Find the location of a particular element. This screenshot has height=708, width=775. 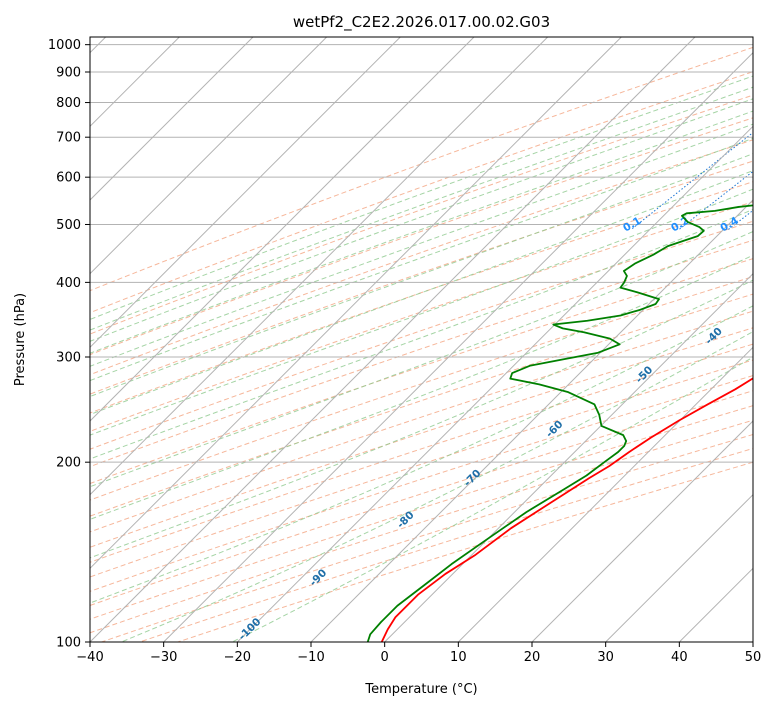

x-tick-label: 40 is located at coordinates (679, 657).